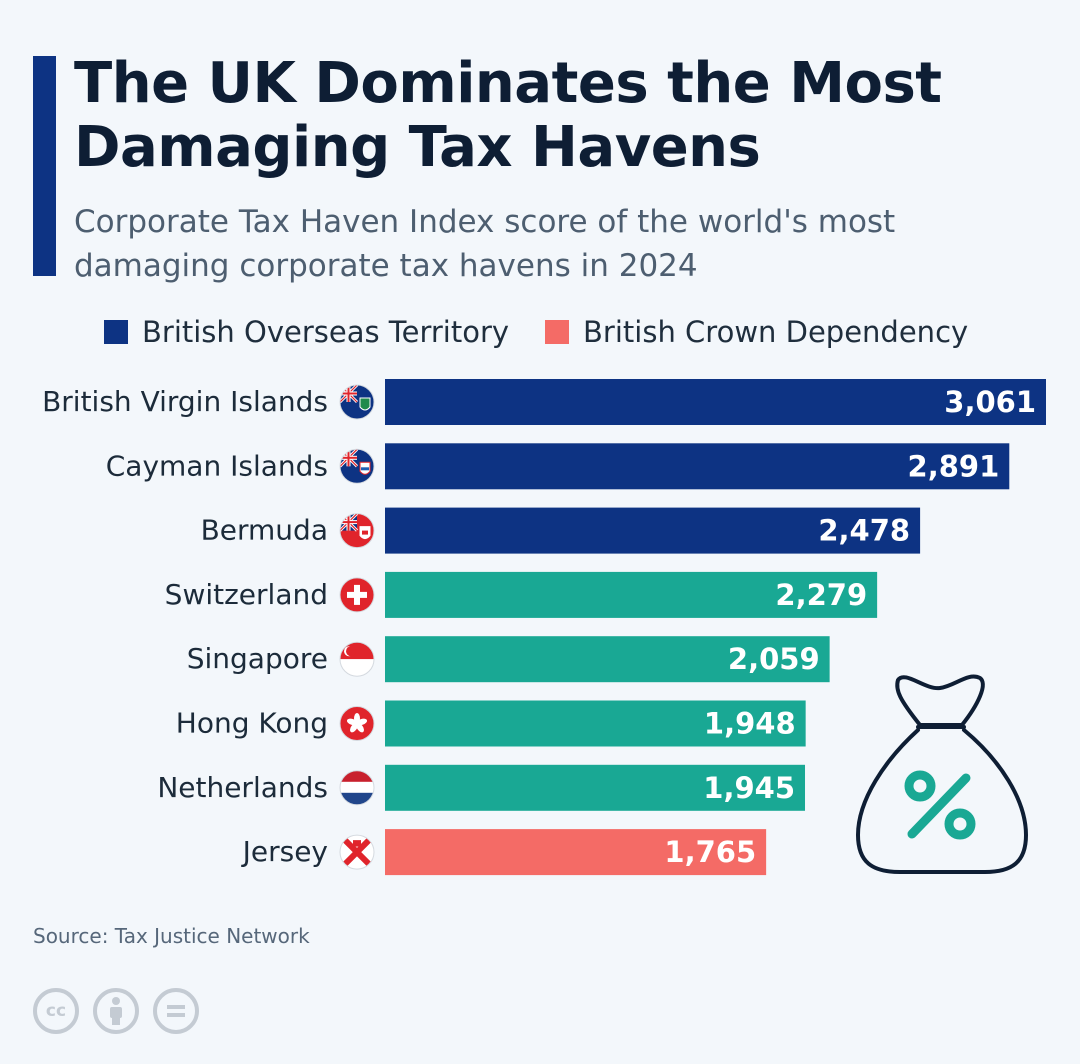 The image size is (1080, 1064). I want to click on singapore-flag-icon, so click(357, 659).